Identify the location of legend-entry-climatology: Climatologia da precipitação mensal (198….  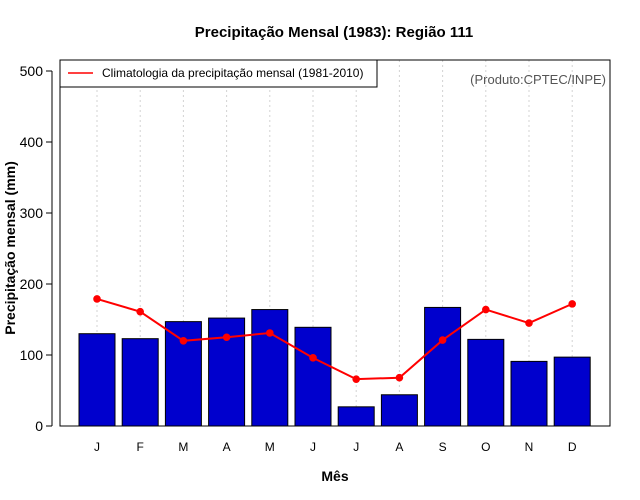
(232, 73).